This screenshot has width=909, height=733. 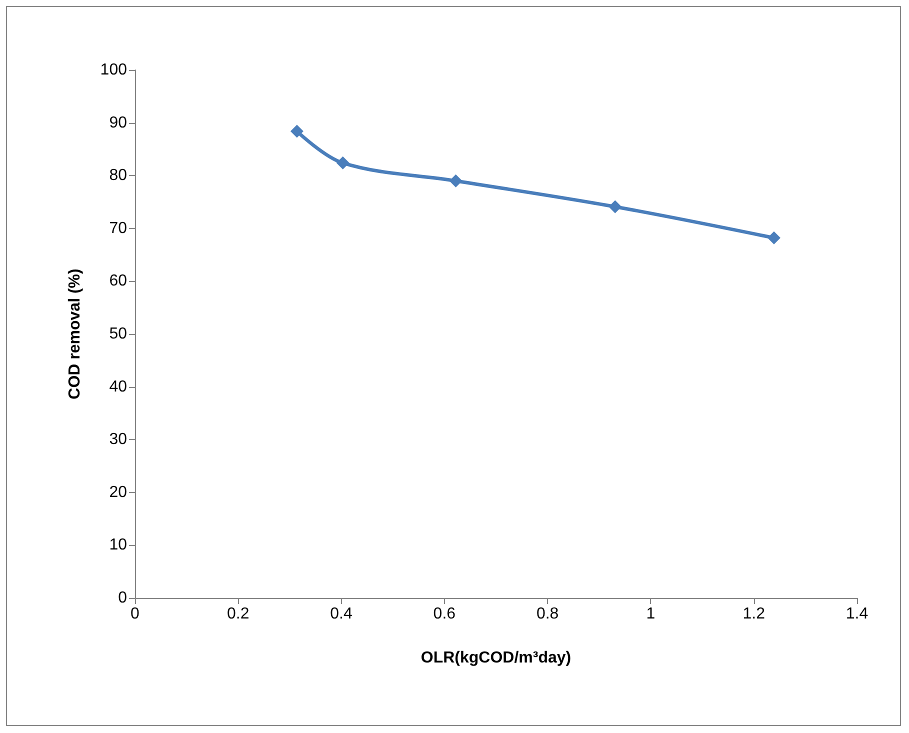 I want to click on y-axis-title: COD removal (%), so click(x=75, y=334).